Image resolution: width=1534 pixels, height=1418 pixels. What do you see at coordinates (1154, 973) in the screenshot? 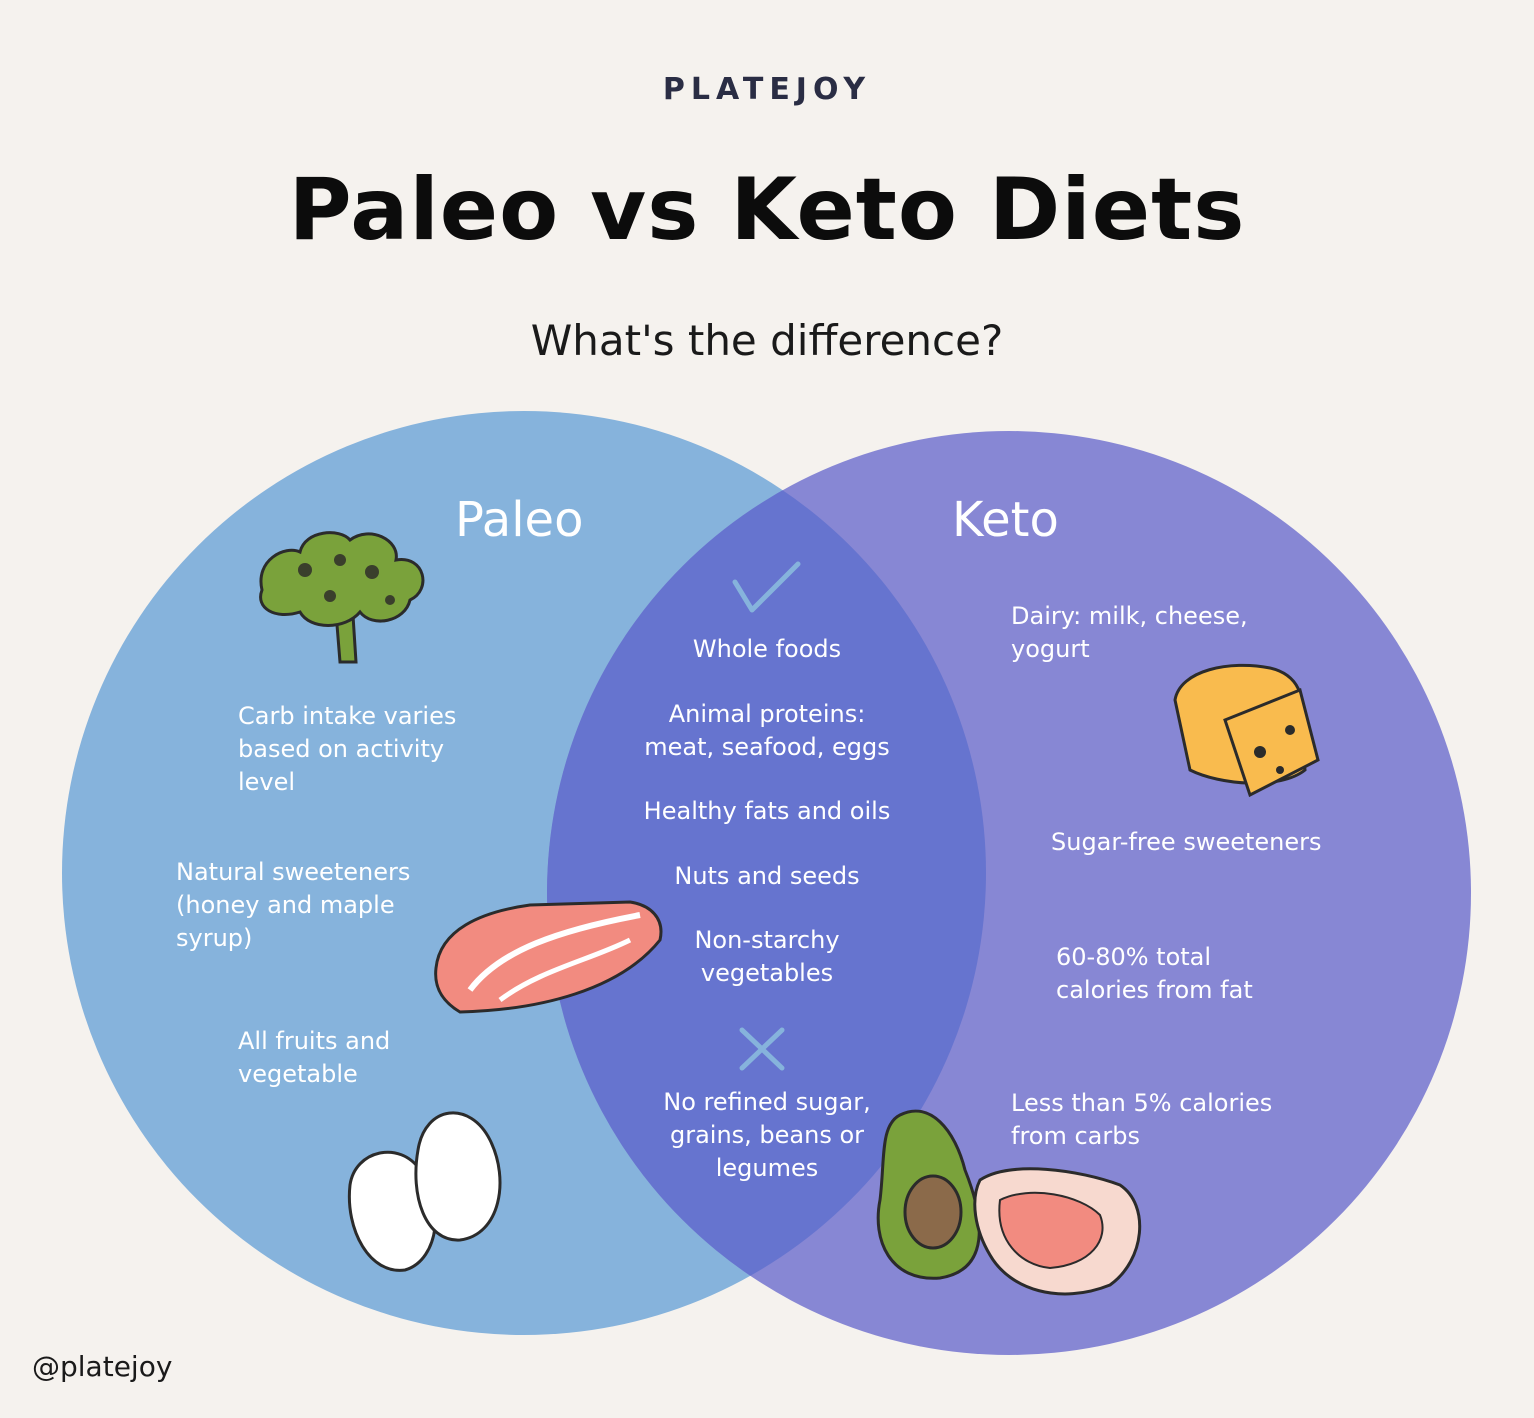
I see `keto-item: 60-80% total calories from fat` at bounding box center [1154, 973].